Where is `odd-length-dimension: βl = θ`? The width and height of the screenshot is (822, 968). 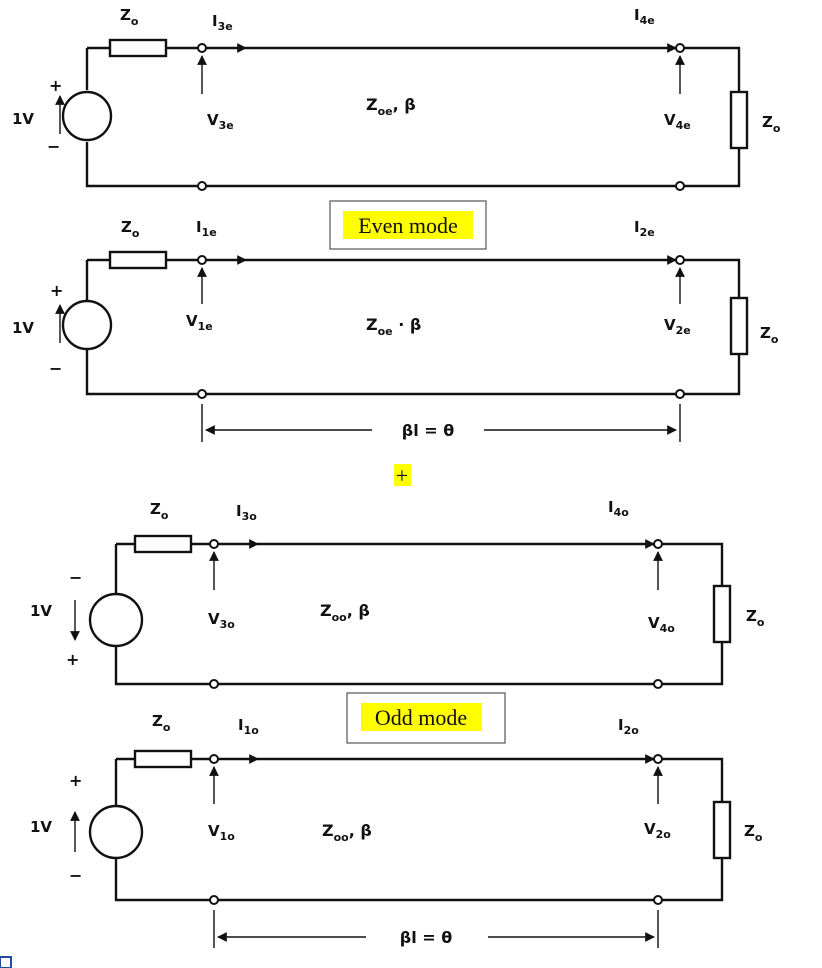
odd-length-dimension: βl = θ is located at coordinates (436, 929).